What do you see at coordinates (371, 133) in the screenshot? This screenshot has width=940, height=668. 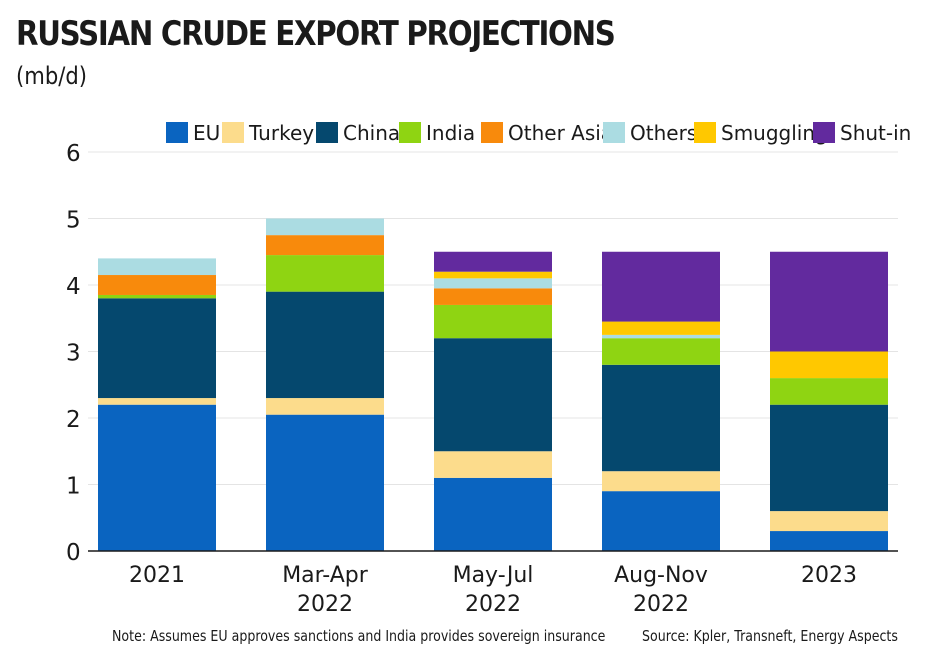 I see `legend-label: China` at bounding box center [371, 133].